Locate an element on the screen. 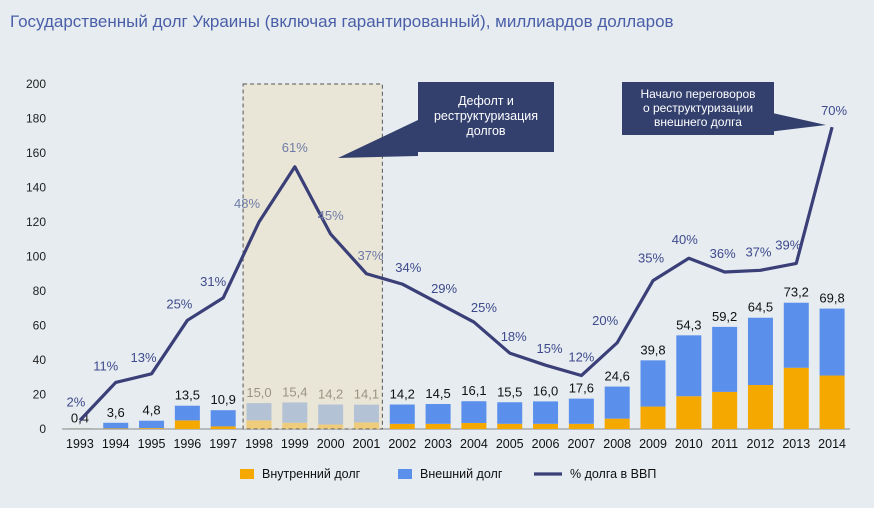 This screenshot has height=508, width=874. callout-default-line-2: долгов is located at coordinates (486, 131).